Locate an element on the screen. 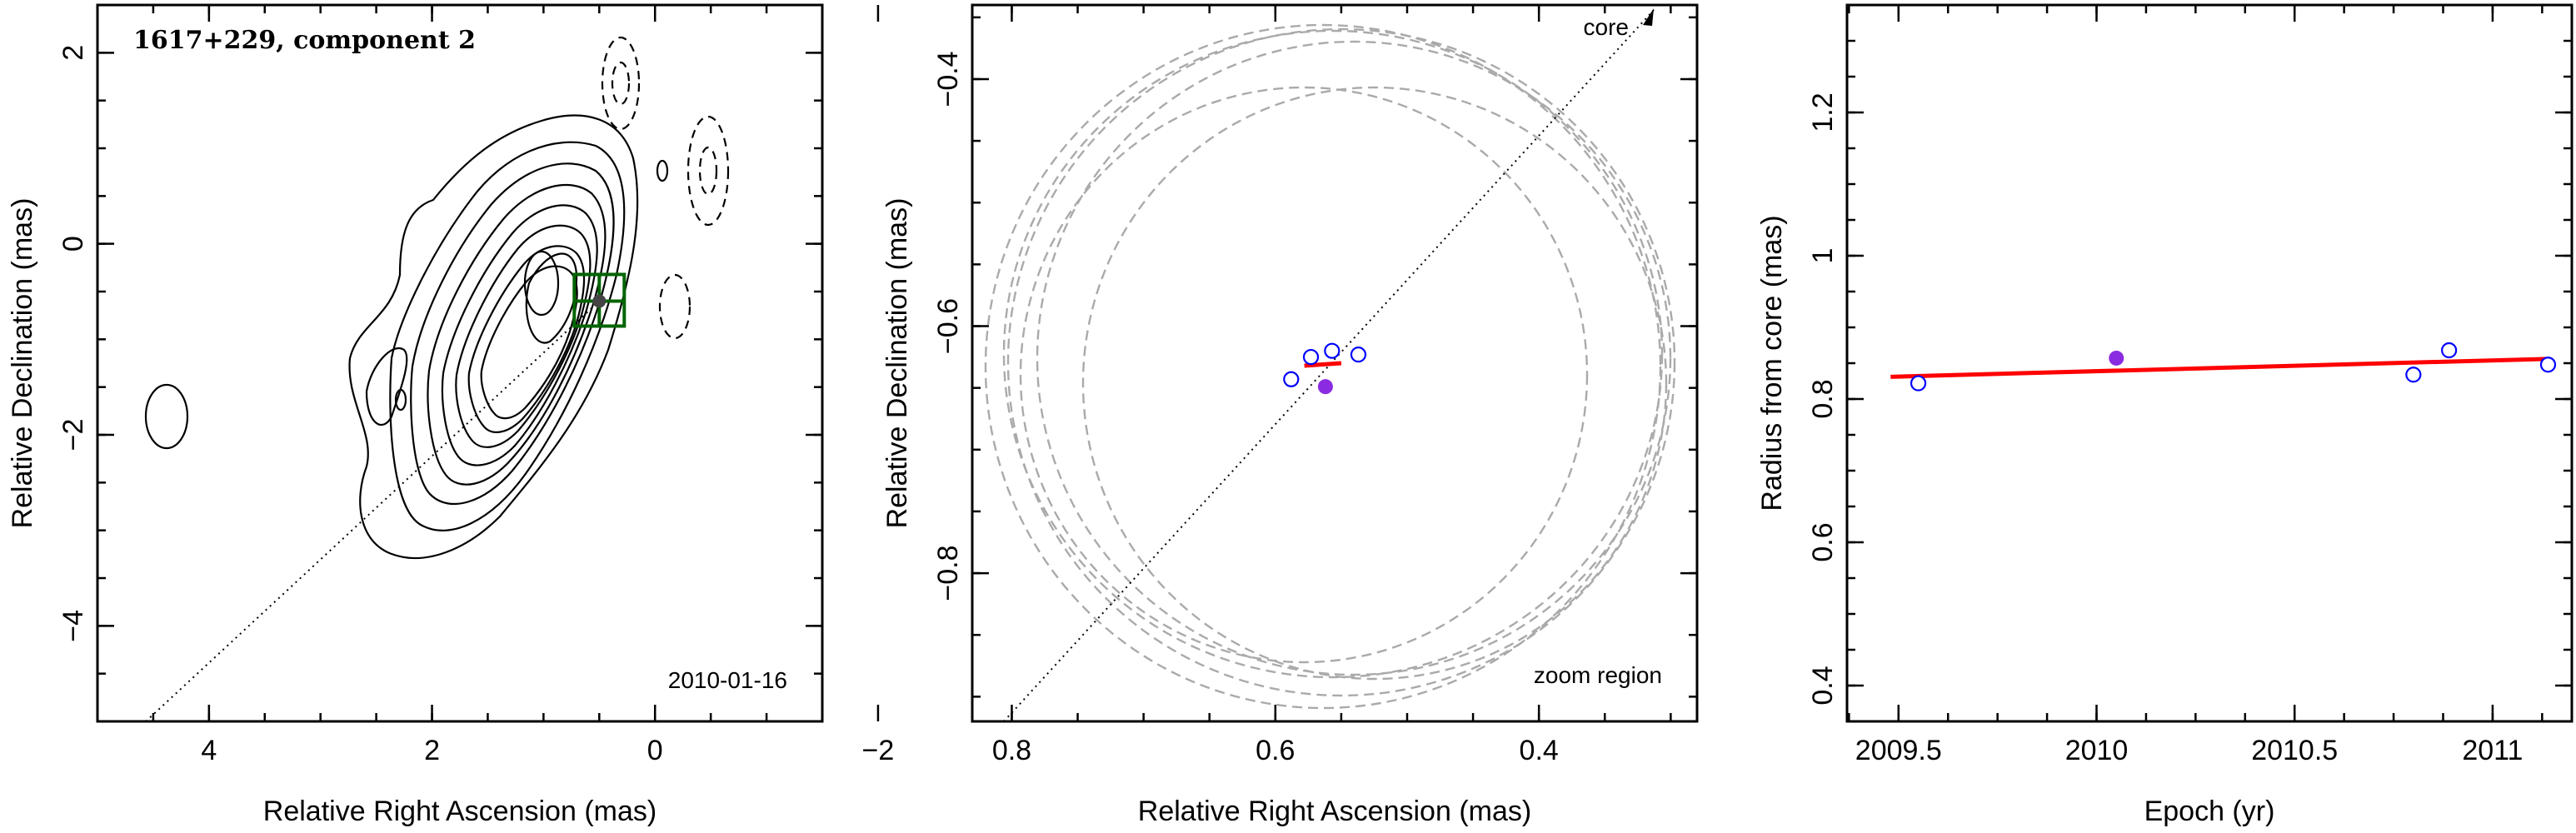 This screenshot has width=2576, height=833. panel-1-xlabel: Relative Right Ascension (mas) is located at coordinates (459, 811).